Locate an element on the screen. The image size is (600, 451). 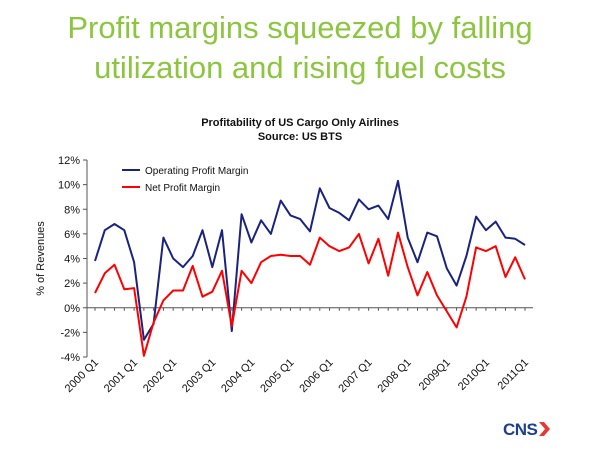
legend-label-operating: Operating Profit Margin is located at coordinates (196, 171).